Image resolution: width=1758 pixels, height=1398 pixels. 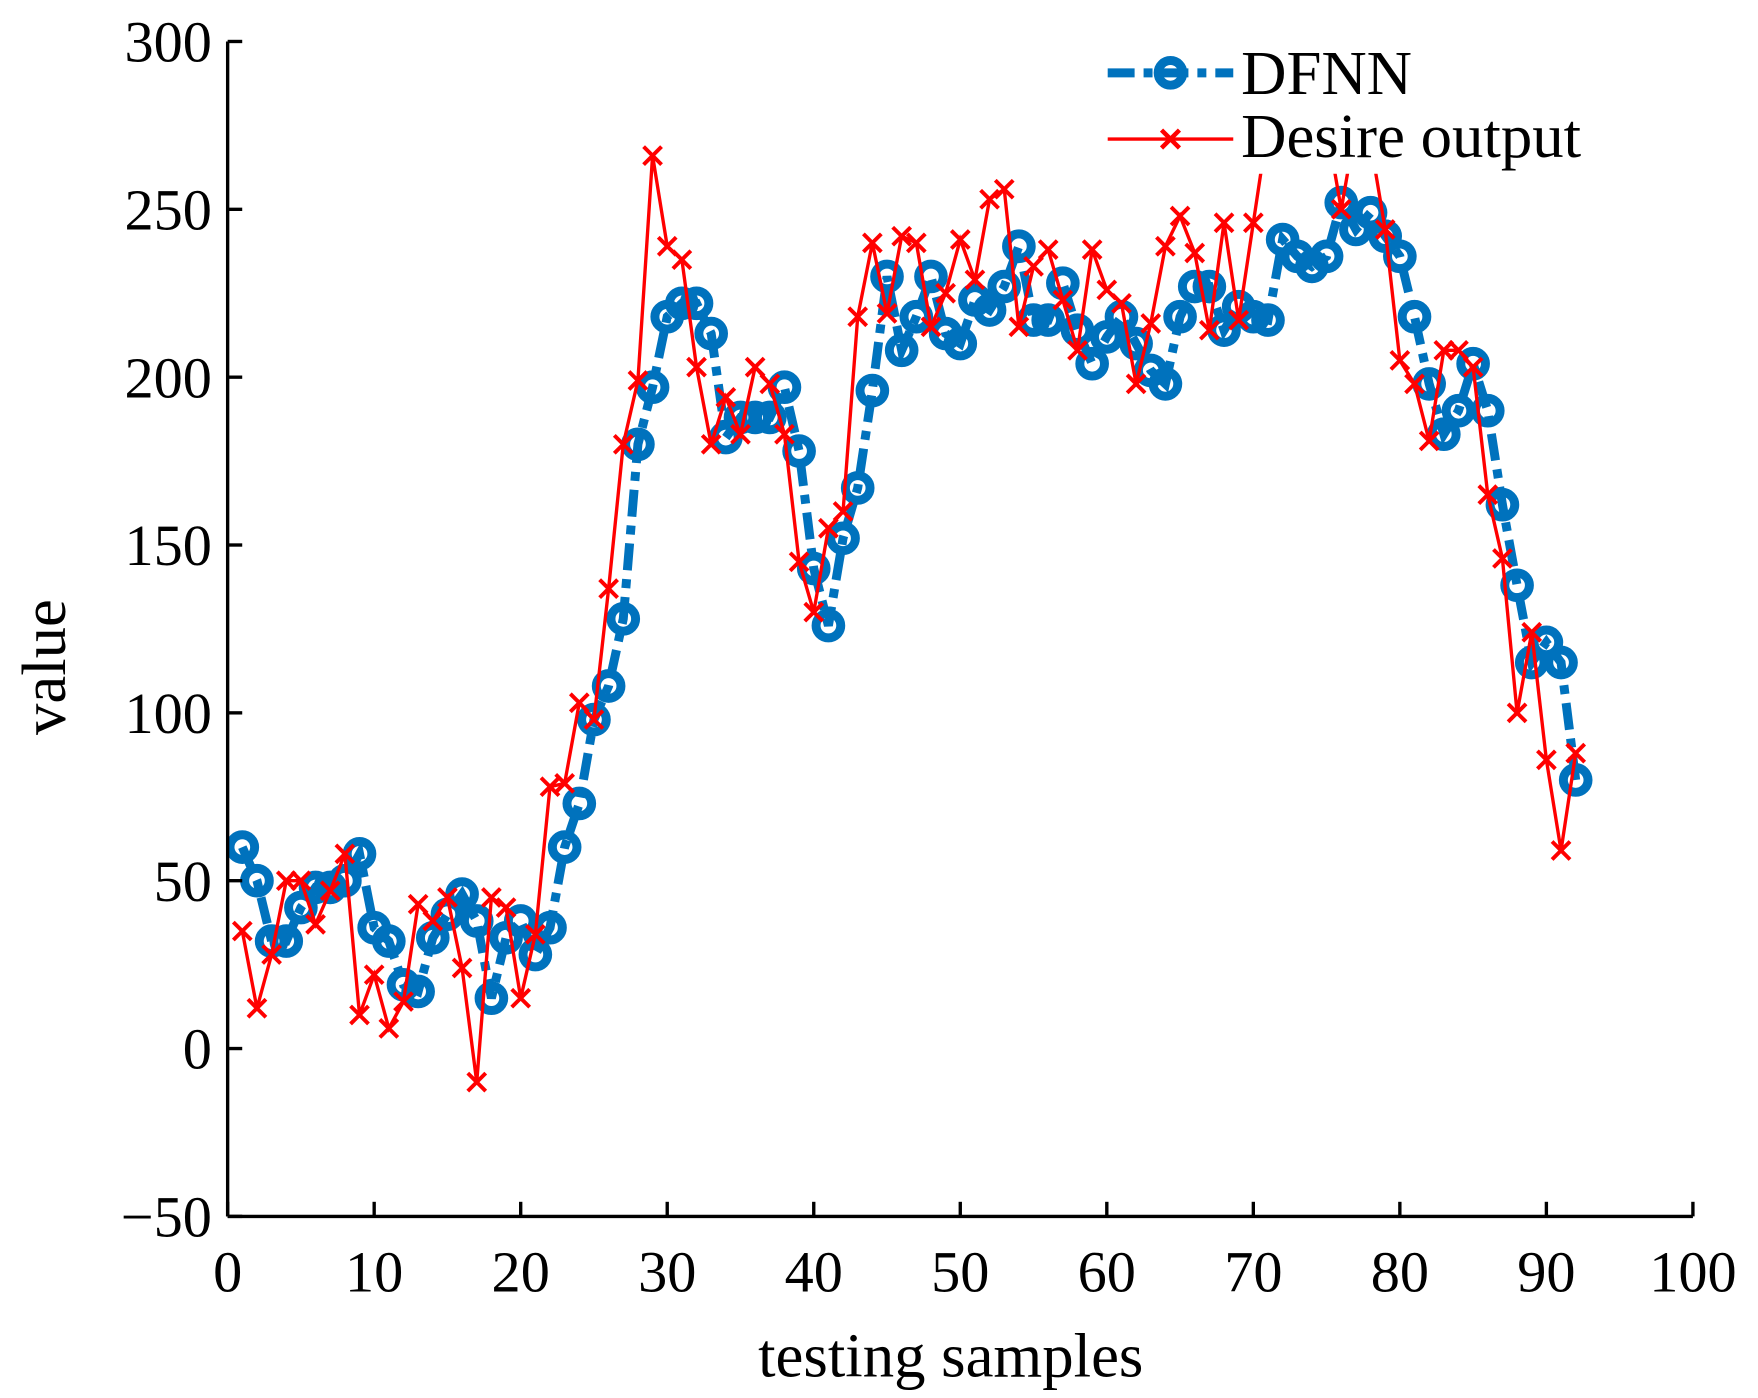 I want to click on y-tick-label: 250, so click(x=168, y=210).